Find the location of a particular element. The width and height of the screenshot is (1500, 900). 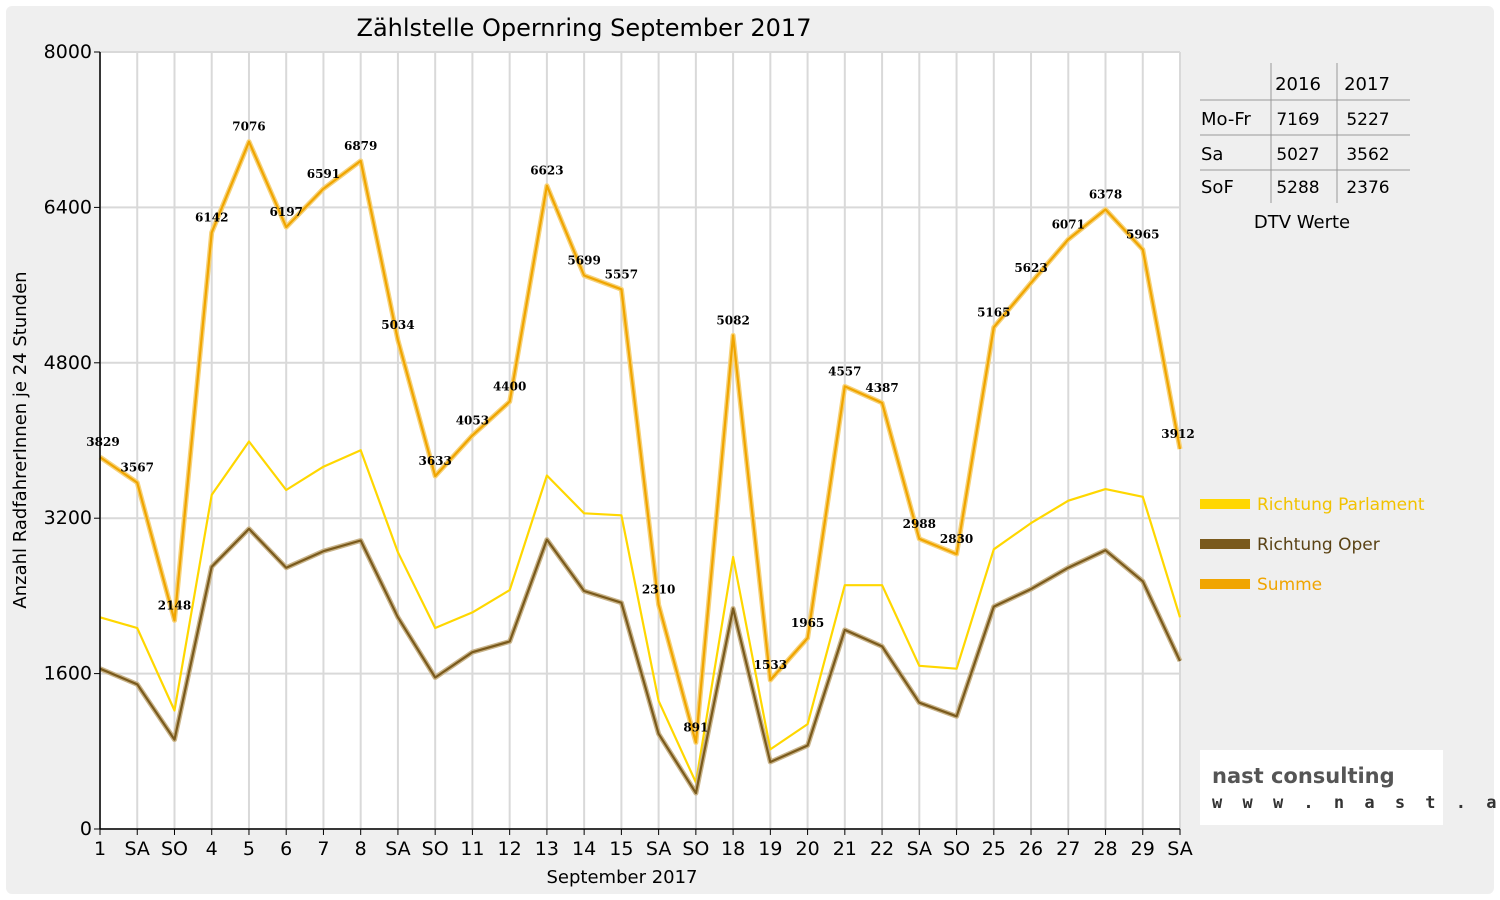

legend-swatch-richtung-oper is located at coordinates (1225, 544).